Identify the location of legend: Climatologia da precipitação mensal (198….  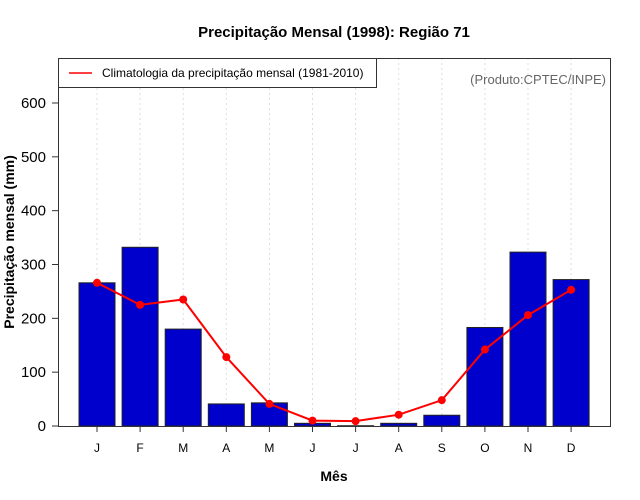
(217, 73).